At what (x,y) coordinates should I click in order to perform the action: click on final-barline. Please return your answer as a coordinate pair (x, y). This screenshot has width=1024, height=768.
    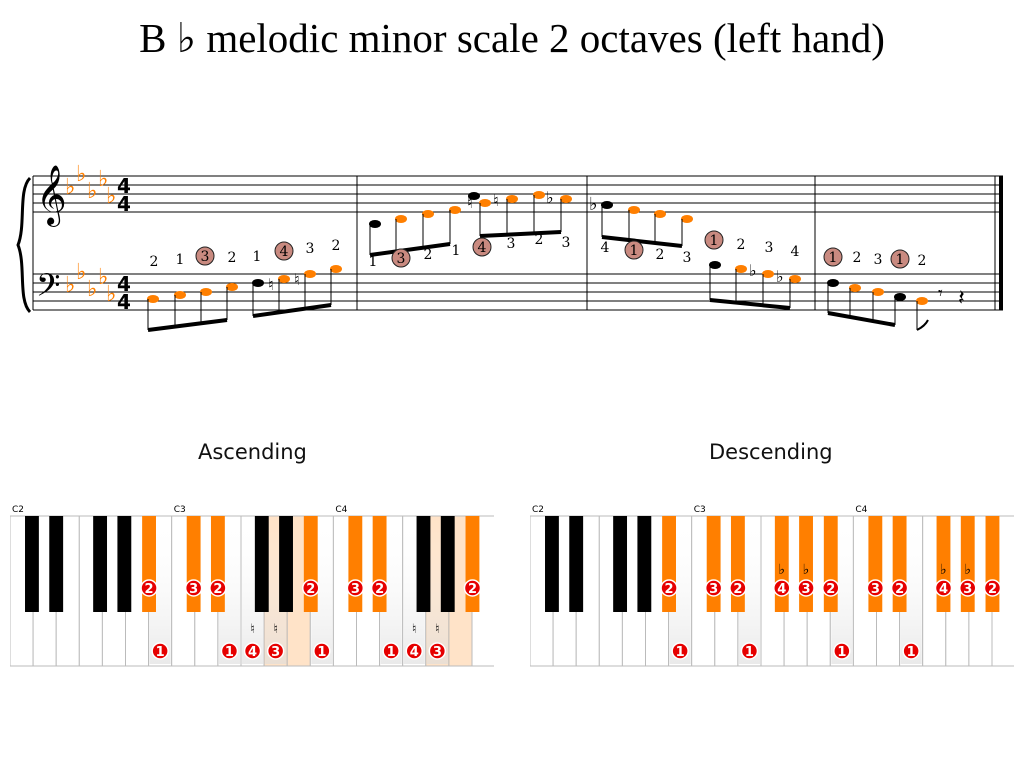
    Looking at the image, I should click on (1001, 243).